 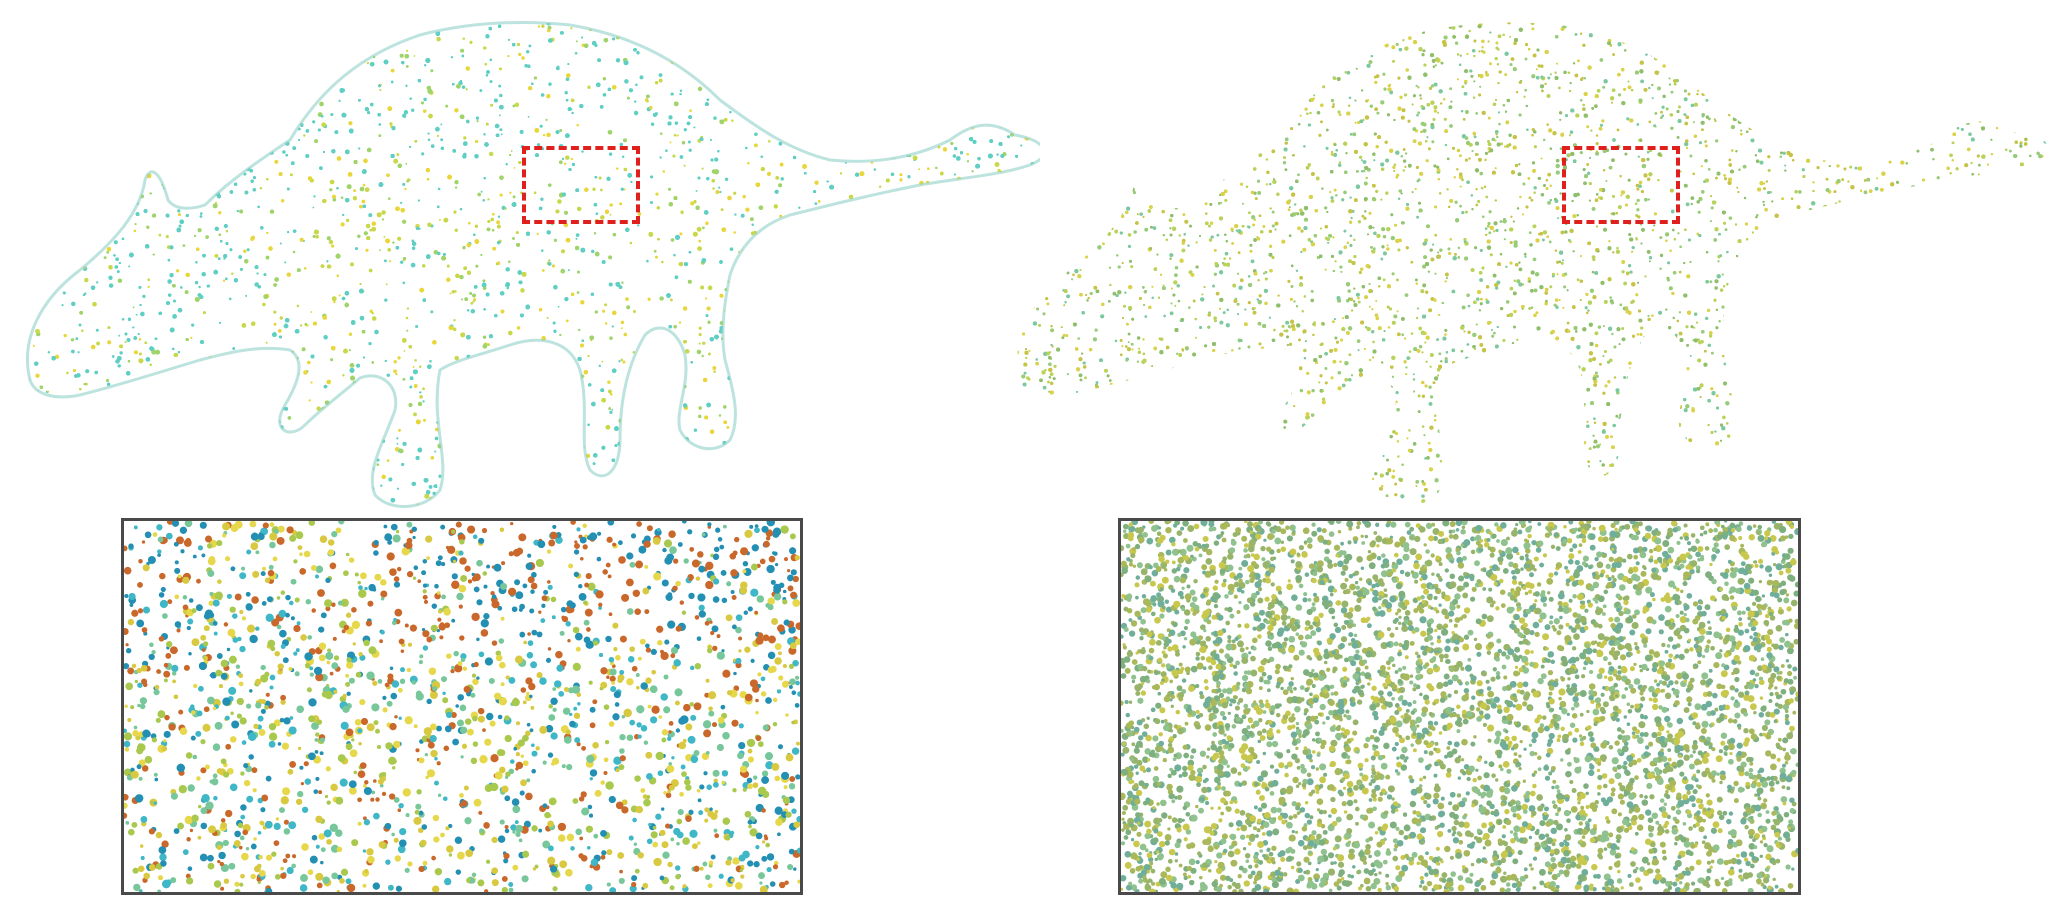 I want to click on left-zoom-point-cloud, so click(x=462, y=706).